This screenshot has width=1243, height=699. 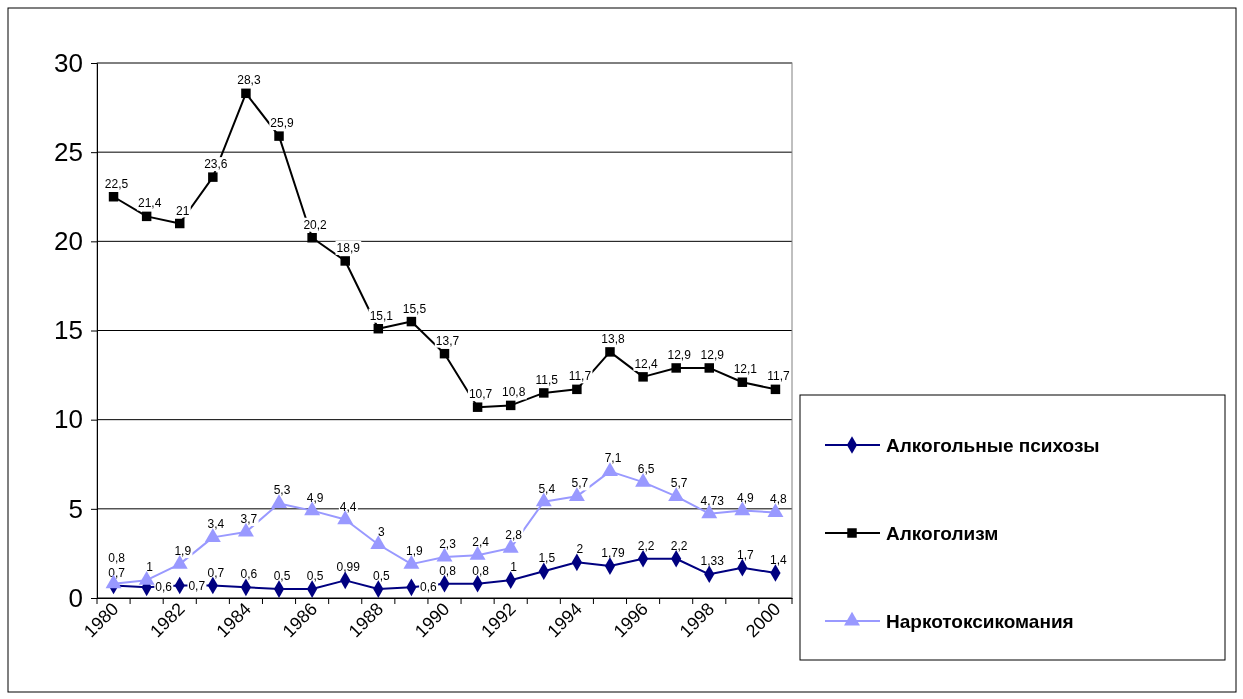 What do you see at coordinates (712, 561) in the screenshot?
I see `data-label: 1,33` at bounding box center [712, 561].